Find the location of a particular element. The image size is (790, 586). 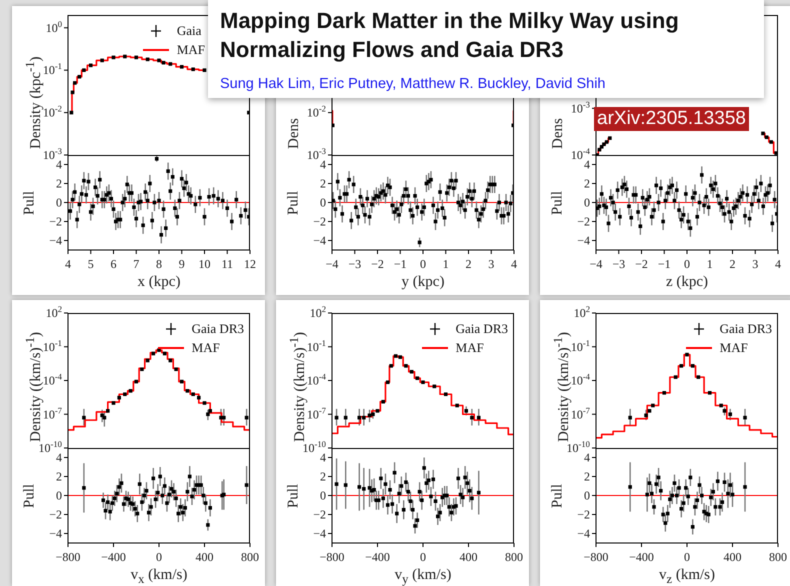

x-tick-label: −3 is located at coordinates (355, 264).